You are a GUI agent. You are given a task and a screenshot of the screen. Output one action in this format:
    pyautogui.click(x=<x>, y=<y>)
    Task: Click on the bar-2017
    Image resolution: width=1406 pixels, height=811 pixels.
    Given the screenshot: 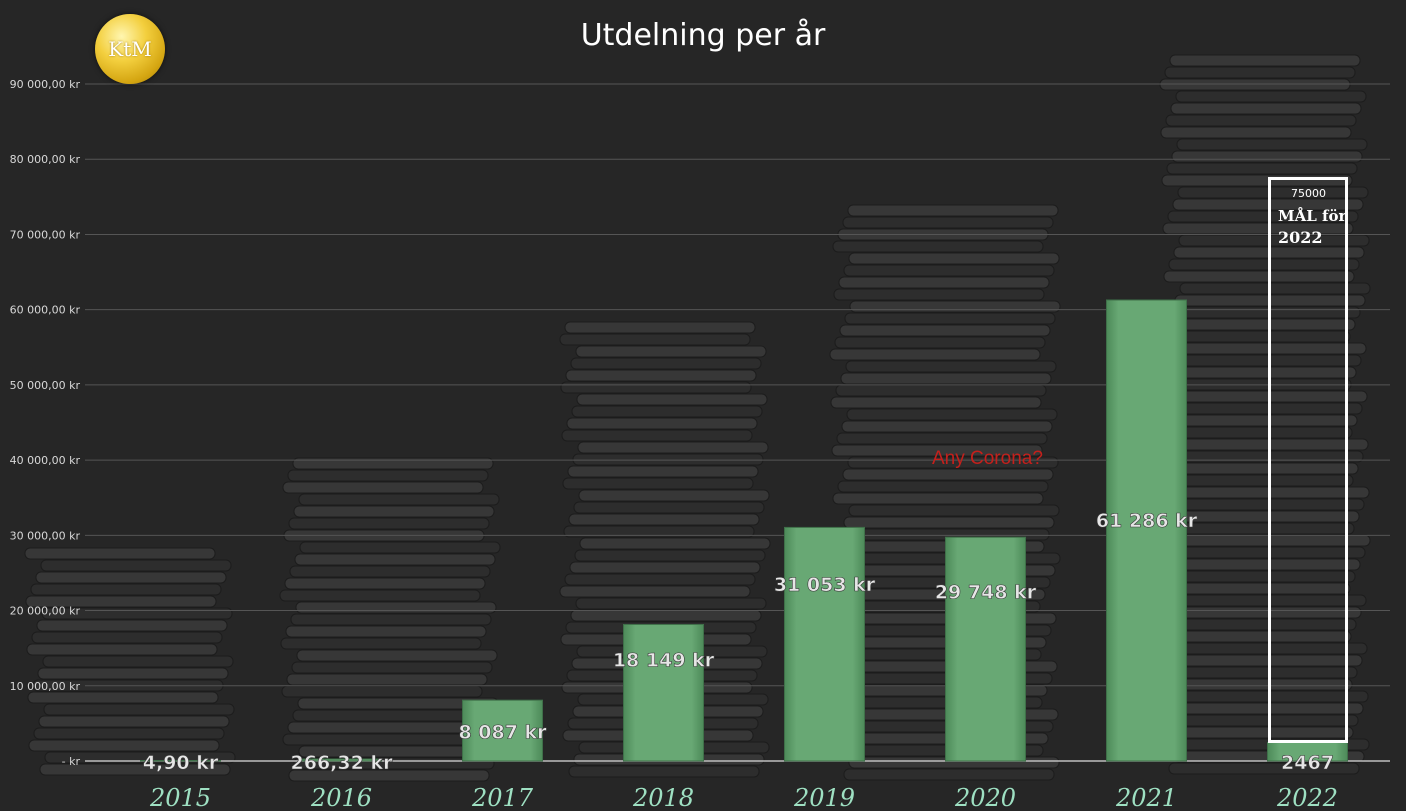 What is the action you would take?
    pyautogui.click(x=502, y=730)
    